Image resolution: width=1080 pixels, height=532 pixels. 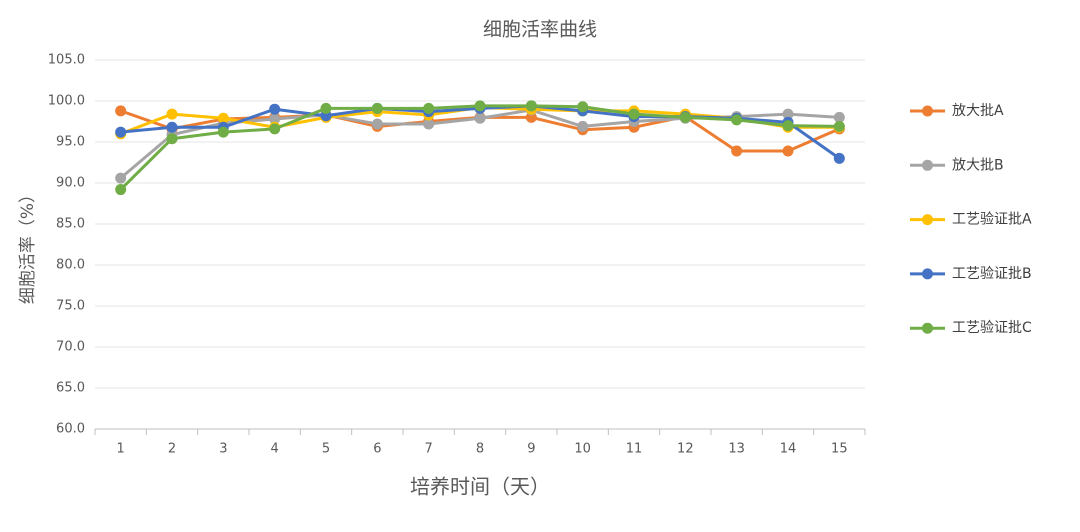 I want to click on y-tick-label: 105.0, so click(x=66, y=60).